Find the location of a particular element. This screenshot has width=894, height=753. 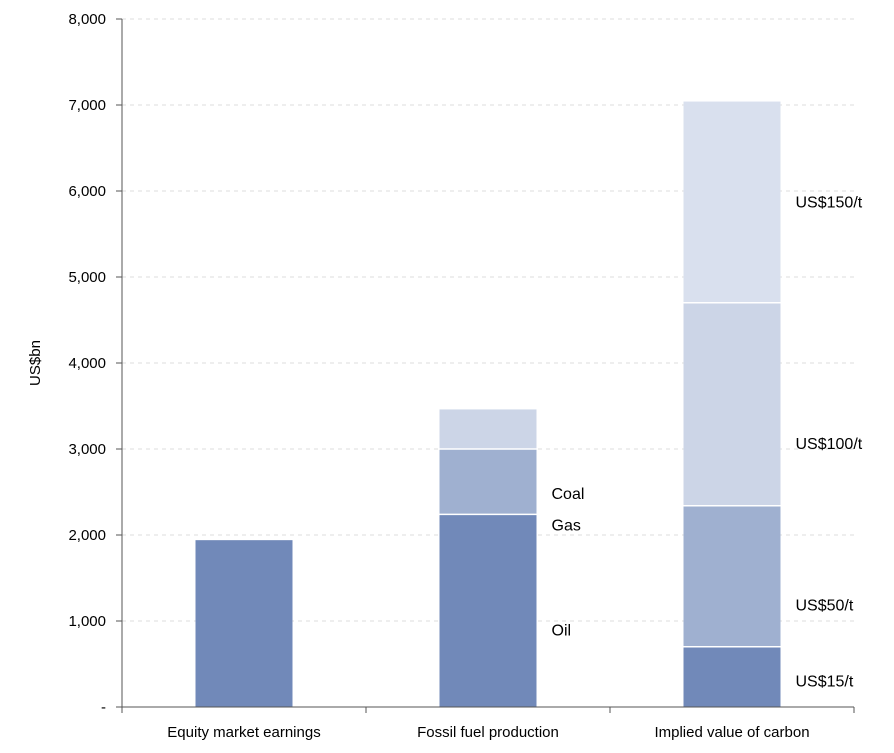

x-category-label: Implied value of carbon is located at coordinates (731, 732).